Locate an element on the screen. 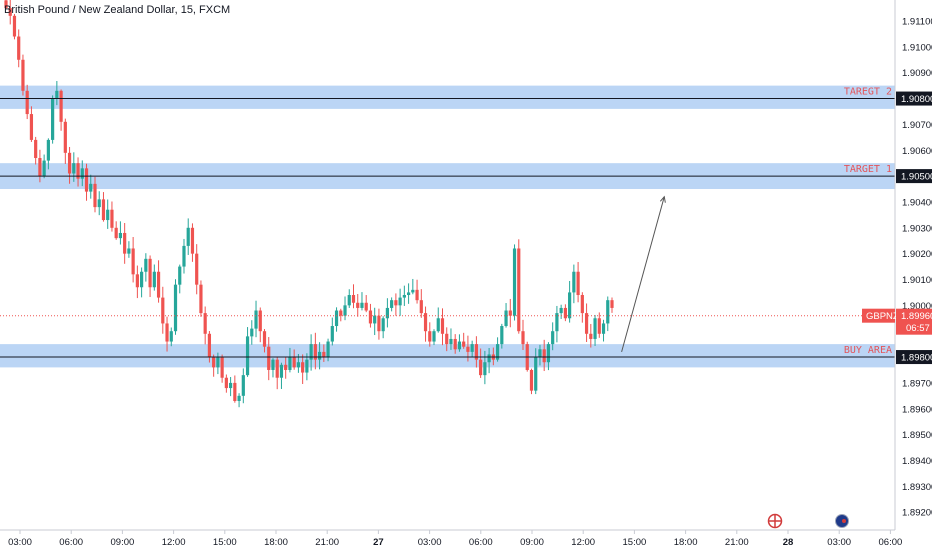 The width and height of the screenshot is (932, 550). x-tick-label: 18:00 is located at coordinates (276, 542).